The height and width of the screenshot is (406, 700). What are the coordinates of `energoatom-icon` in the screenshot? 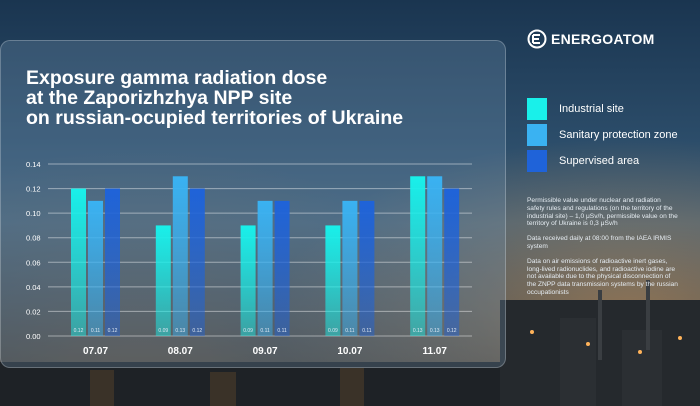 It's located at (537, 39).